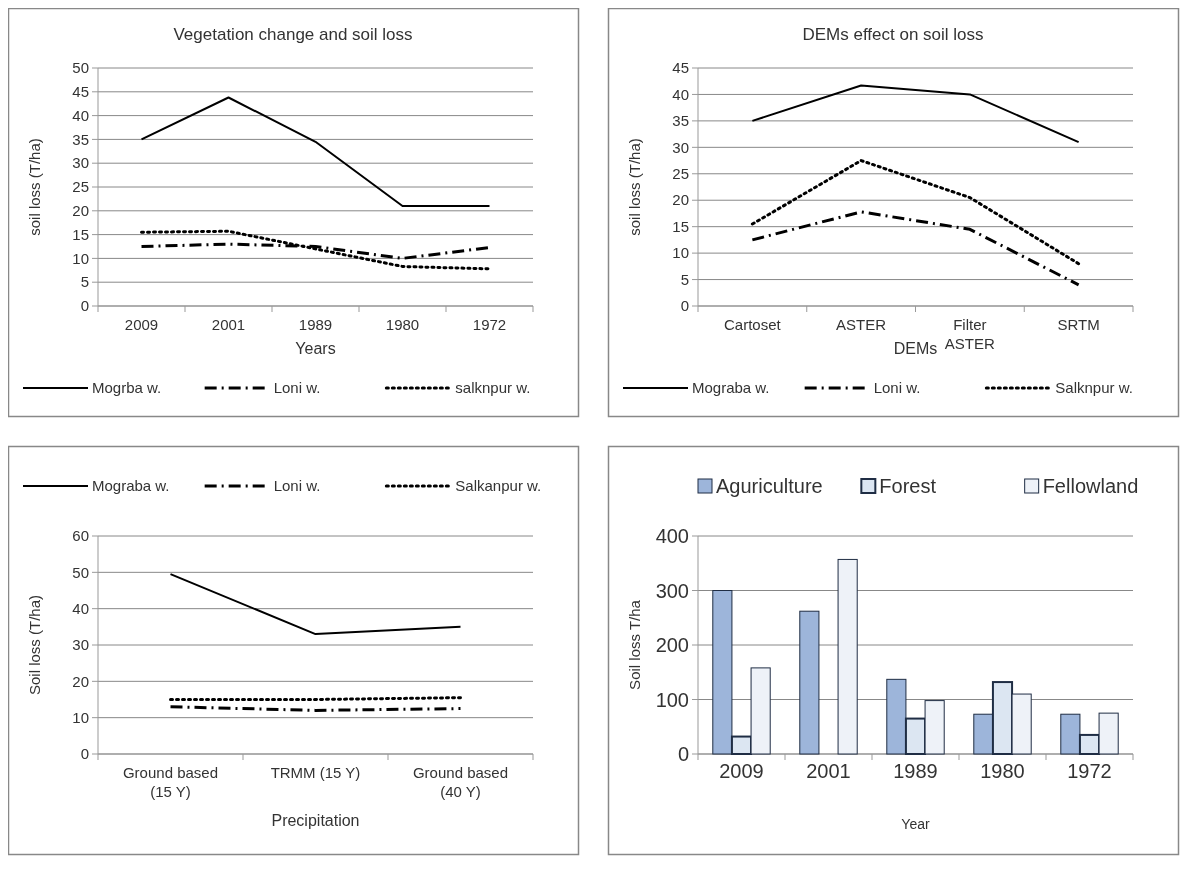  Describe the element at coordinates (908, 486) in the screenshot. I see `legend-label: Forest` at that location.